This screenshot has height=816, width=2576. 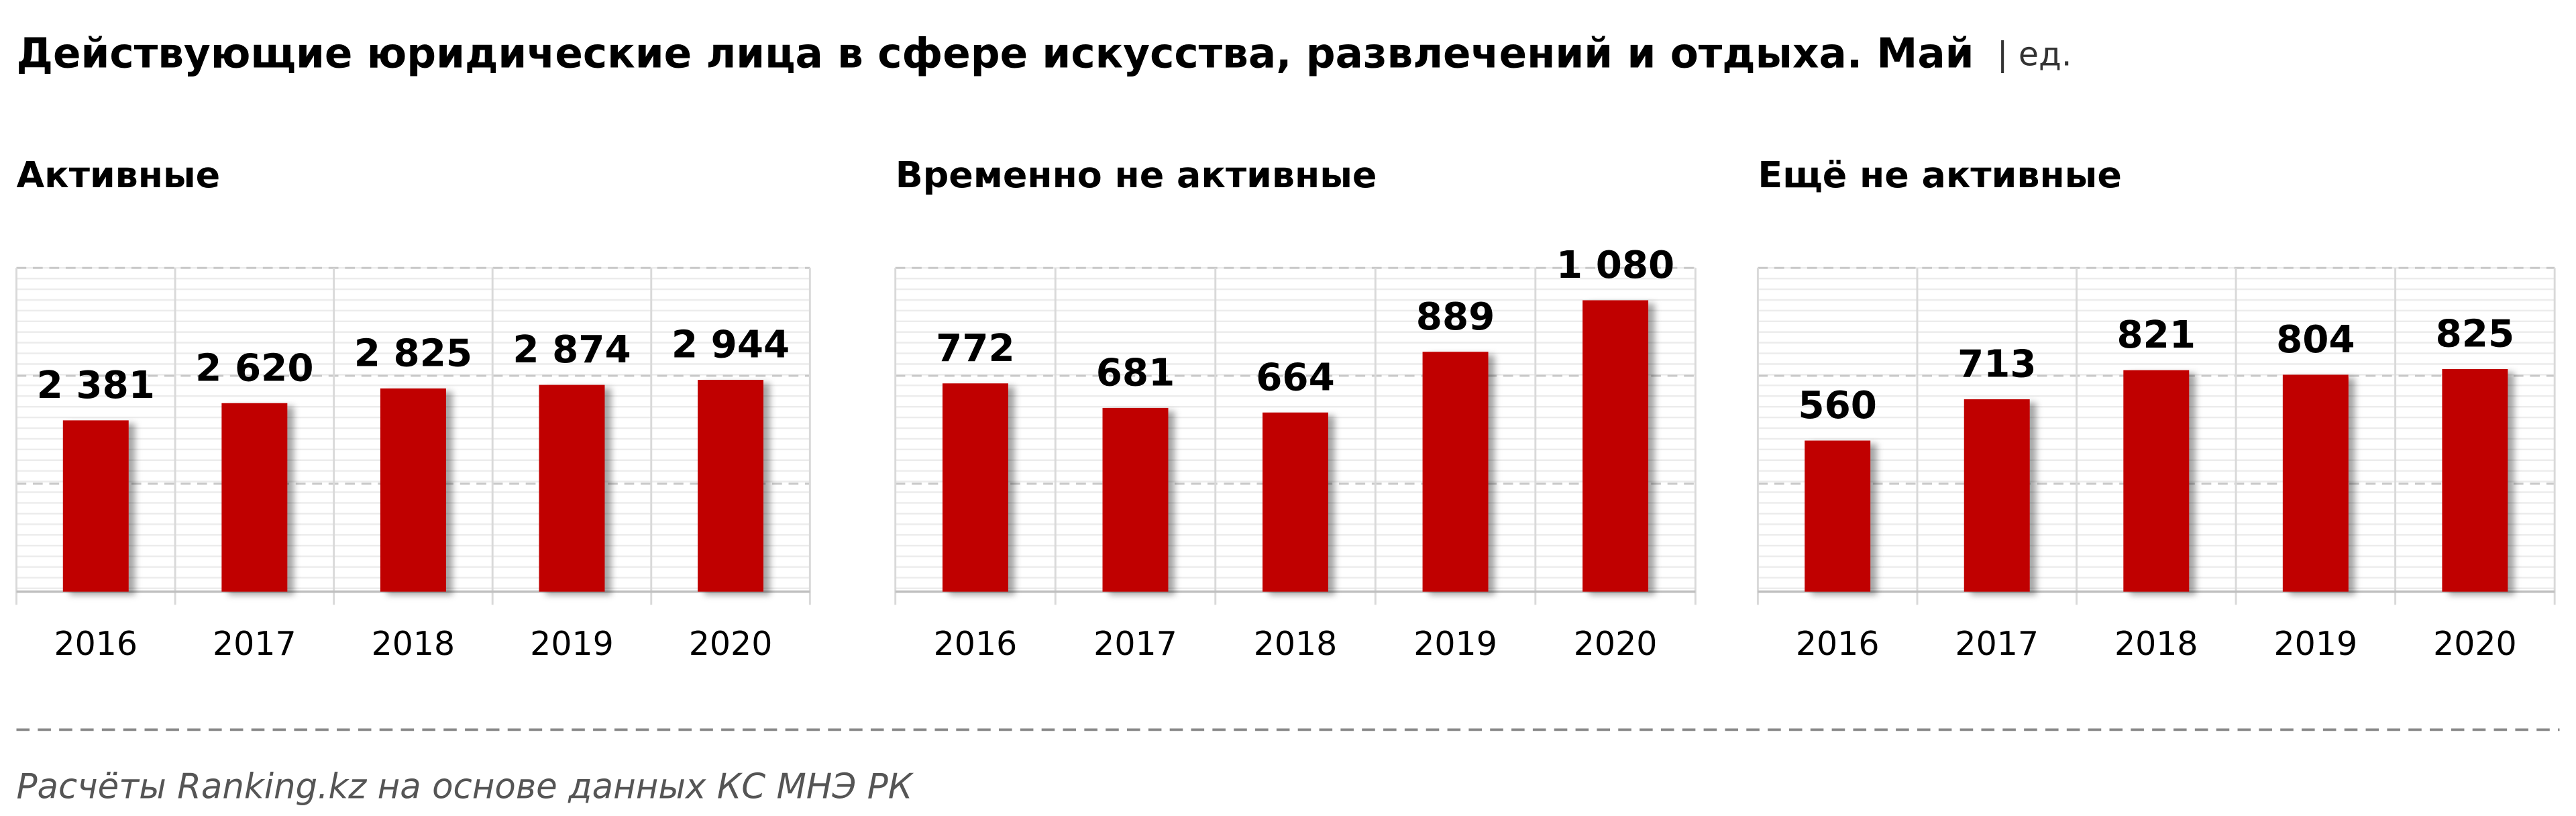 What do you see at coordinates (254, 368) in the screenshot?
I see `data-label: 2 620` at bounding box center [254, 368].